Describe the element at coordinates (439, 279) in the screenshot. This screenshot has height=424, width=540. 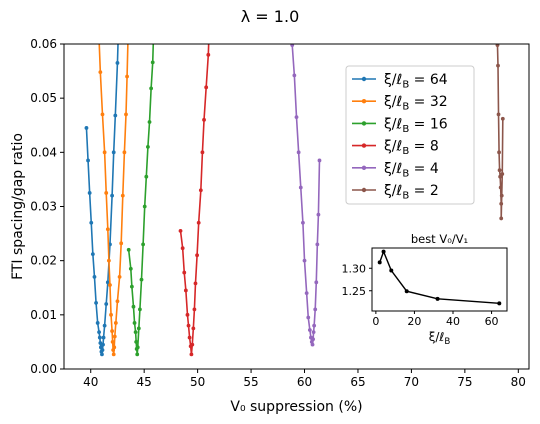
I see `inset-plot-frame` at that location.